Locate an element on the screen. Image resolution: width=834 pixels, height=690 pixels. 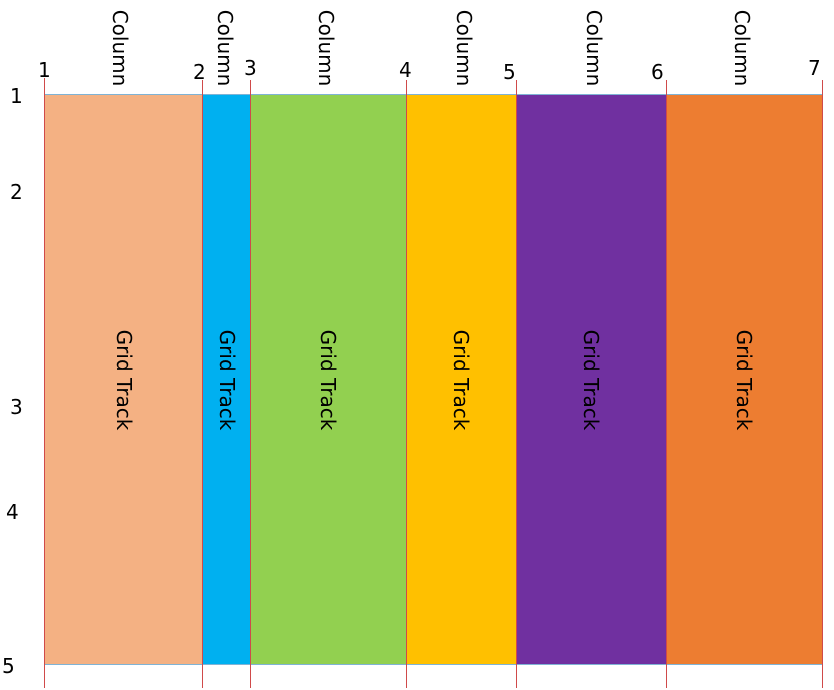
row-line-number: 5 is located at coordinates (8, 666).